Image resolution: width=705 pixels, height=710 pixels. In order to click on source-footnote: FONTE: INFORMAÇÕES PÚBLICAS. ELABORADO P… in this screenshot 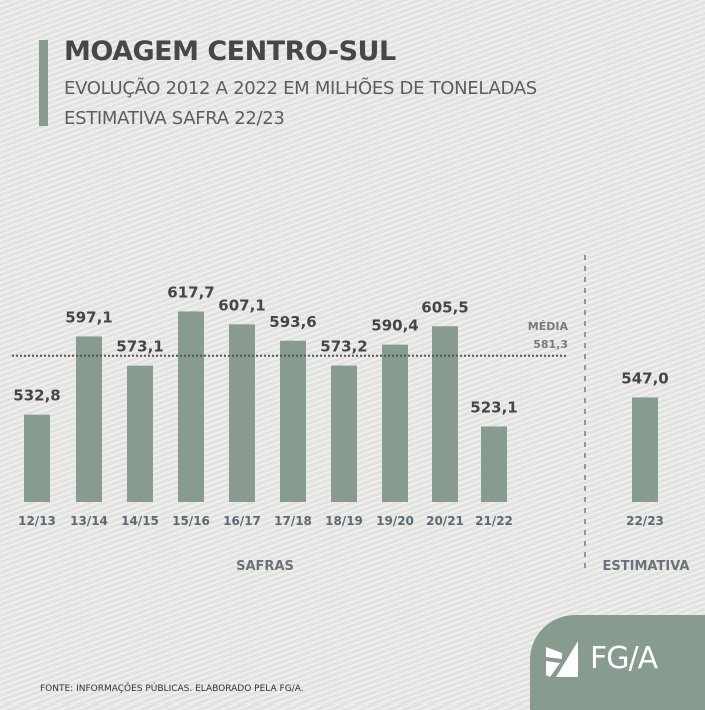, I will do `click(172, 689)`.